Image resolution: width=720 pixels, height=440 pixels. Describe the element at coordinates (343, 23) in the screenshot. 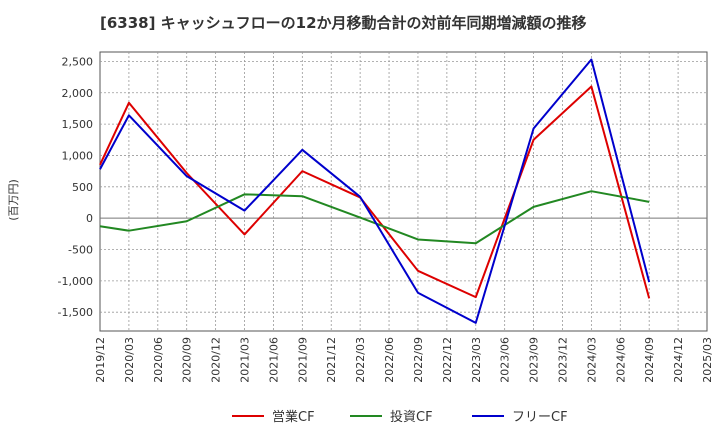

I see `chart-title: [6338] キャッシュフローの12か月移動合計の対前年同期増減額の推移` at that location.